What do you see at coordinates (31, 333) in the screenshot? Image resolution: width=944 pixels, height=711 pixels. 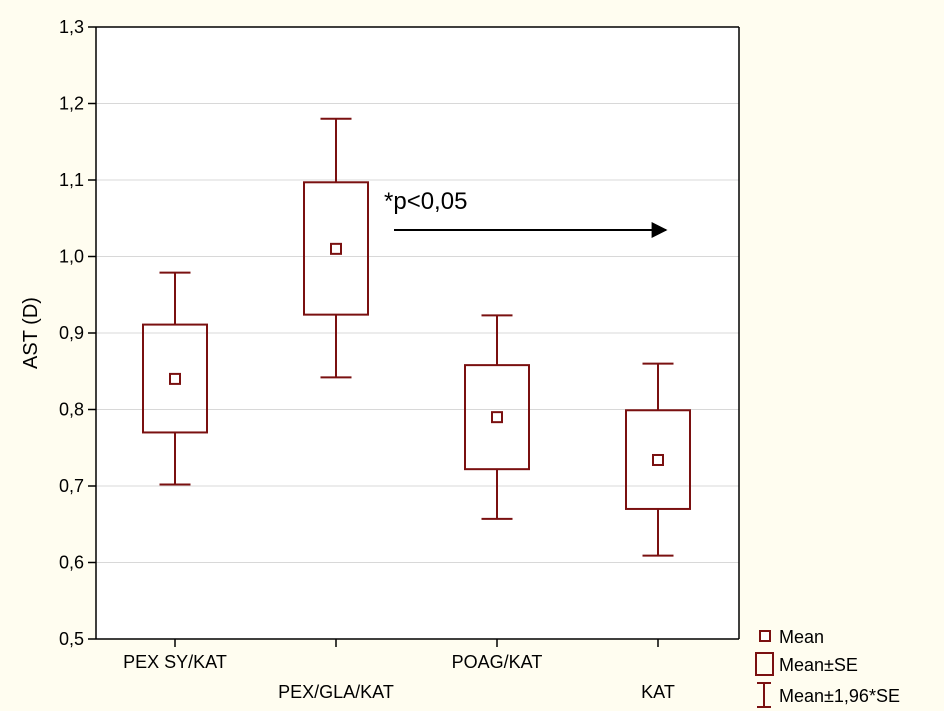 I see `y-axis-label: AST (D)` at bounding box center [31, 333].